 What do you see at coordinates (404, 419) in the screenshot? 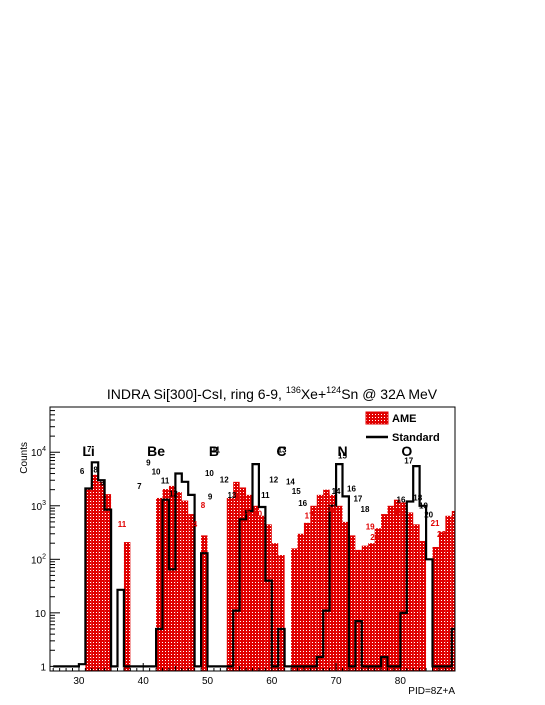
I see `legend-label-ame: AME` at bounding box center [404, 419].